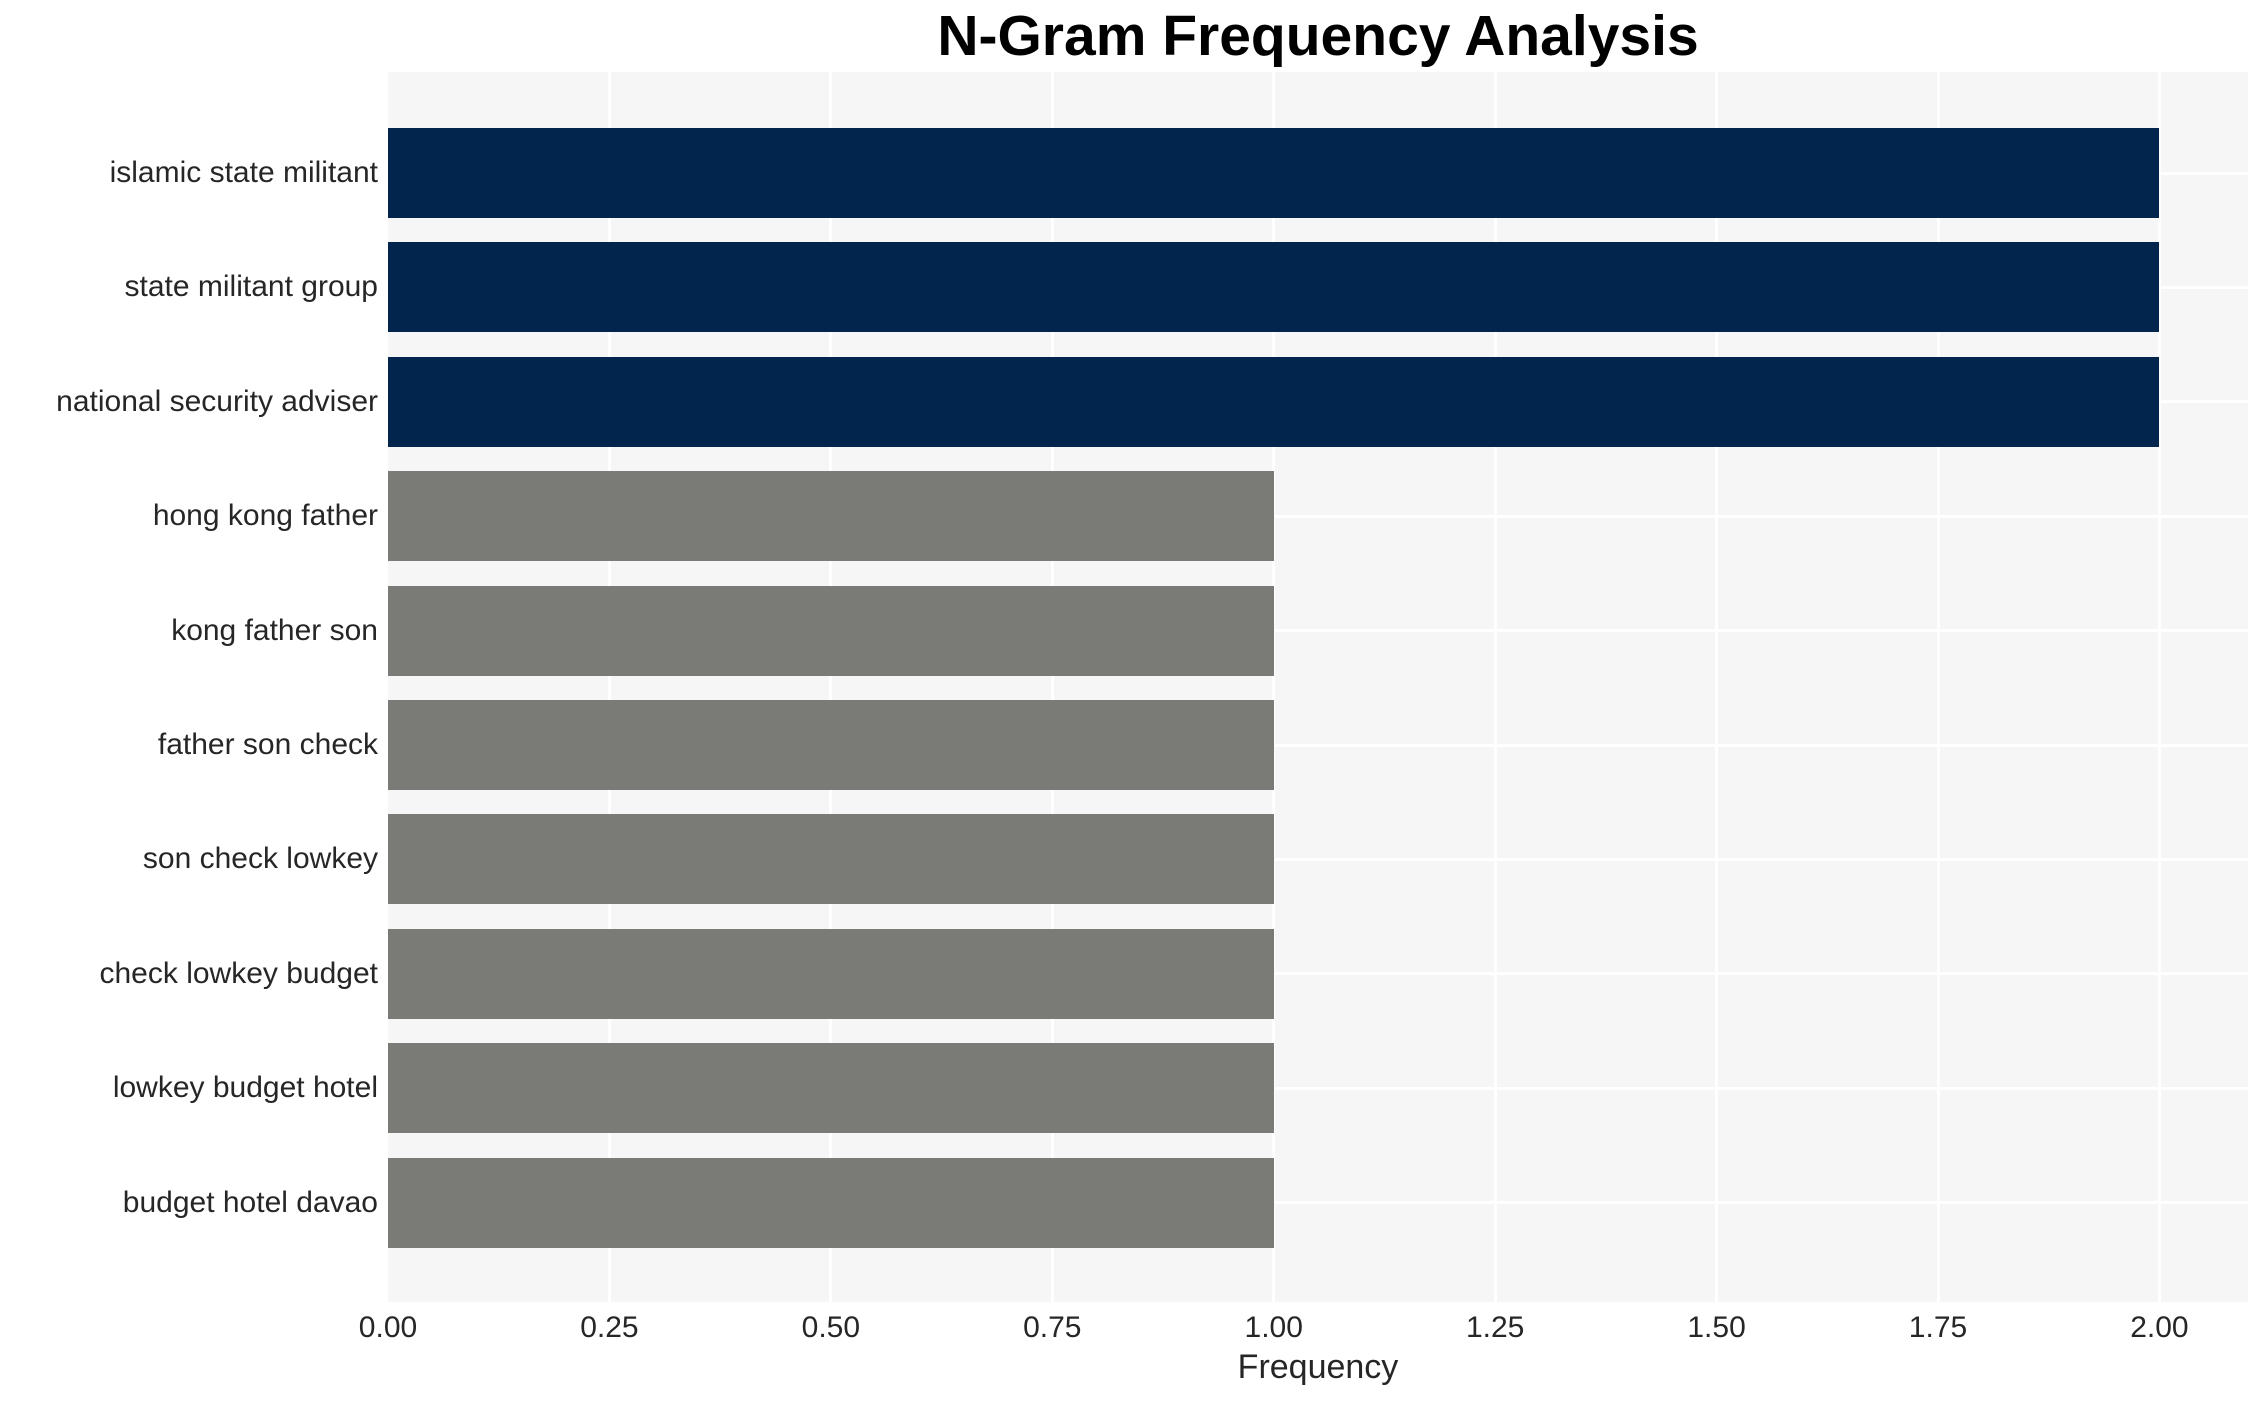  I want to click on category-label: islamic state militant, so click(243, 172).